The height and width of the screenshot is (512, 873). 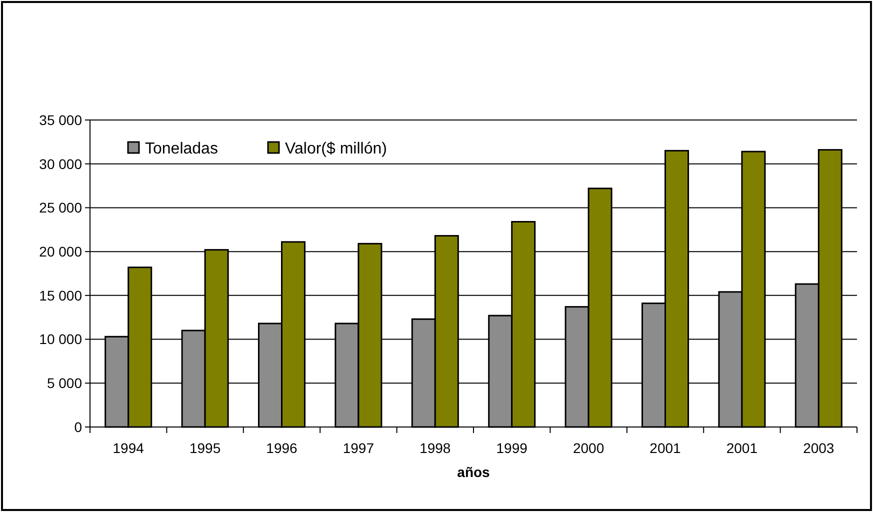 What do you see at coordinates (512, 448) in the screenshot?
I see `x-tick-label: 1999` at bounding box center [512, 448].